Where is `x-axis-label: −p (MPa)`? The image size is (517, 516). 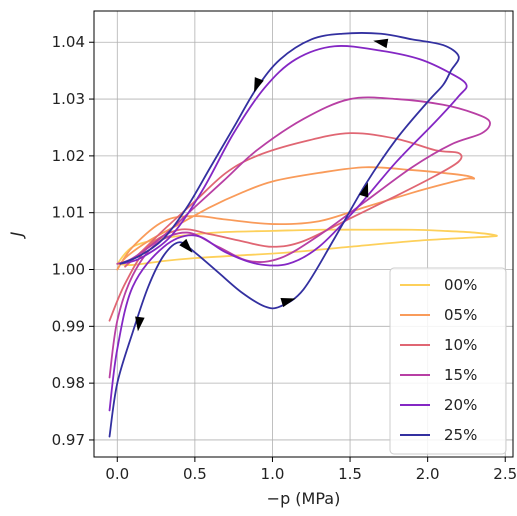 x-axis-label: −p (MPa) is located at coordinates (304, 498).